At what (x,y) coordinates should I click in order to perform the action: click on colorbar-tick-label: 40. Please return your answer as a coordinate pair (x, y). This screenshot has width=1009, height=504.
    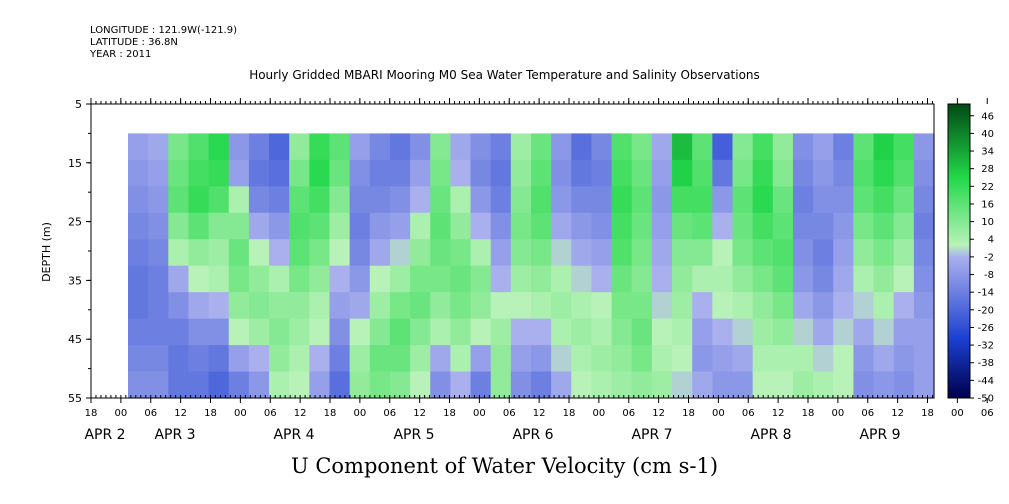
    Looking at the image, I should click on (987, 134).